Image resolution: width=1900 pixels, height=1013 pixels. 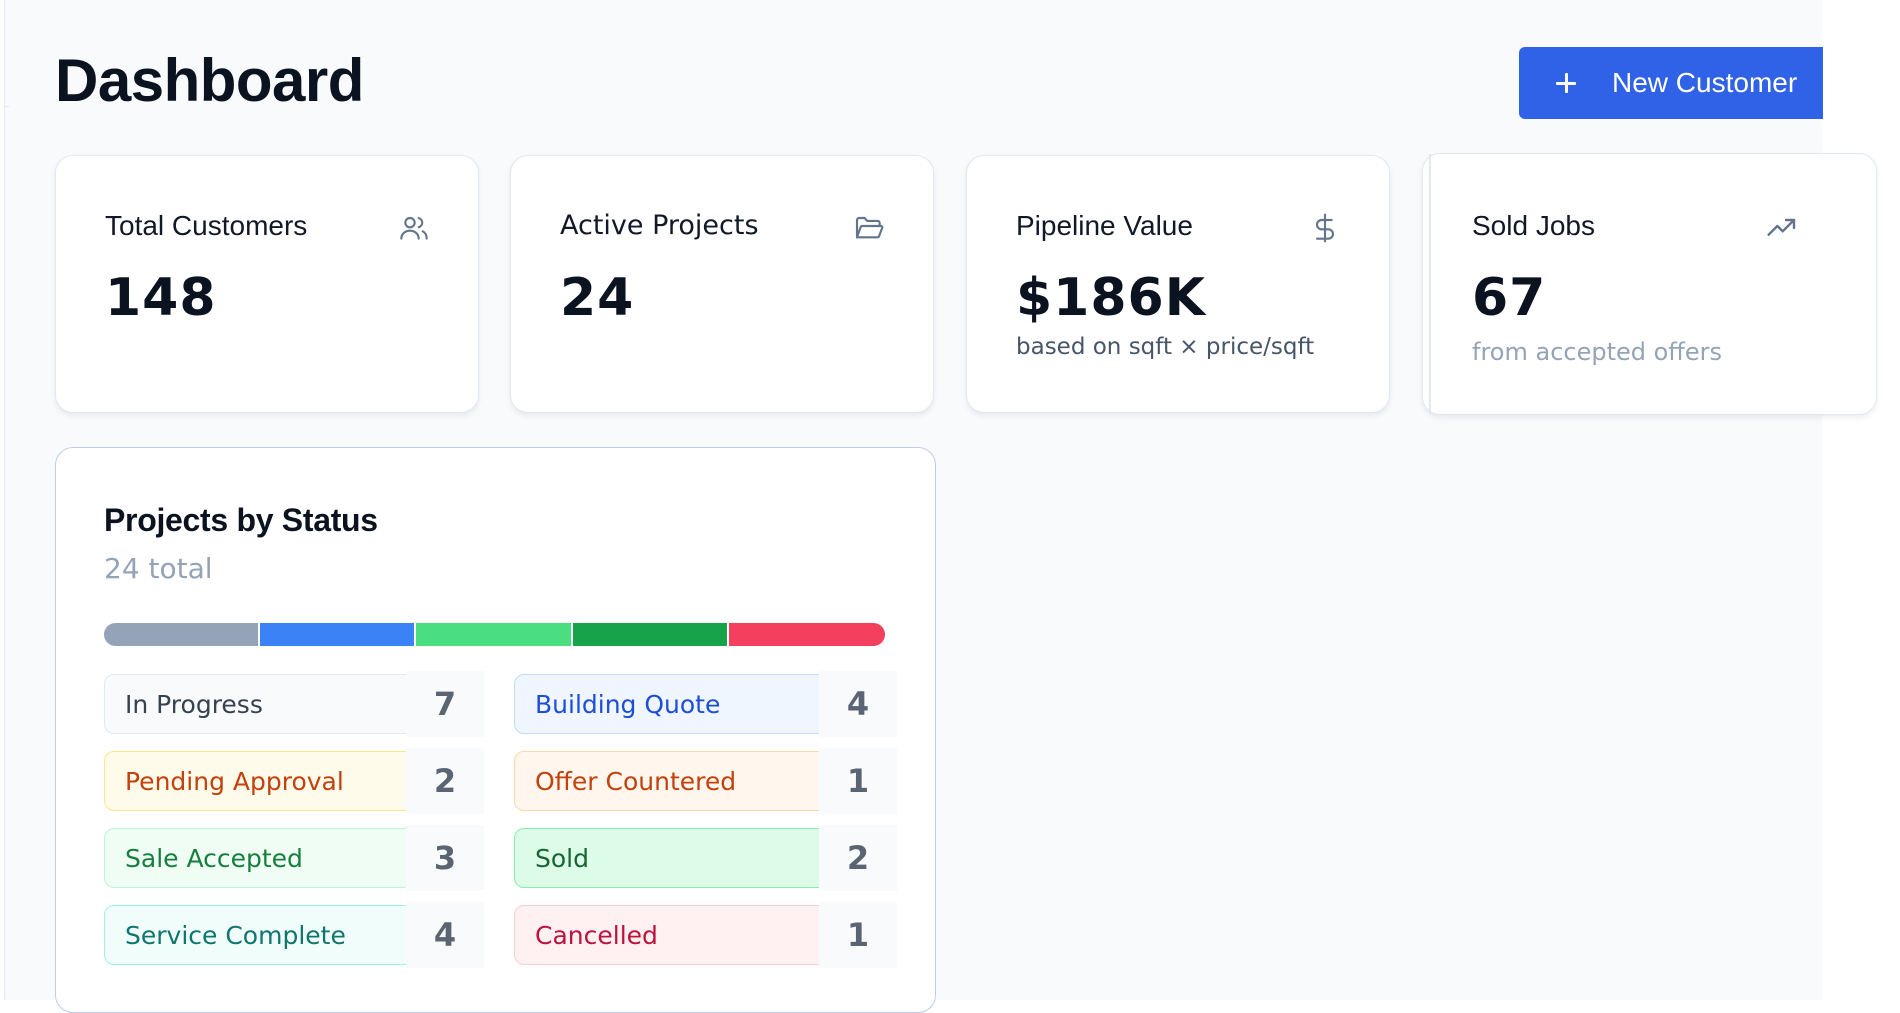 I want to click on status-stacked-bar, so click(x=494, y=634).